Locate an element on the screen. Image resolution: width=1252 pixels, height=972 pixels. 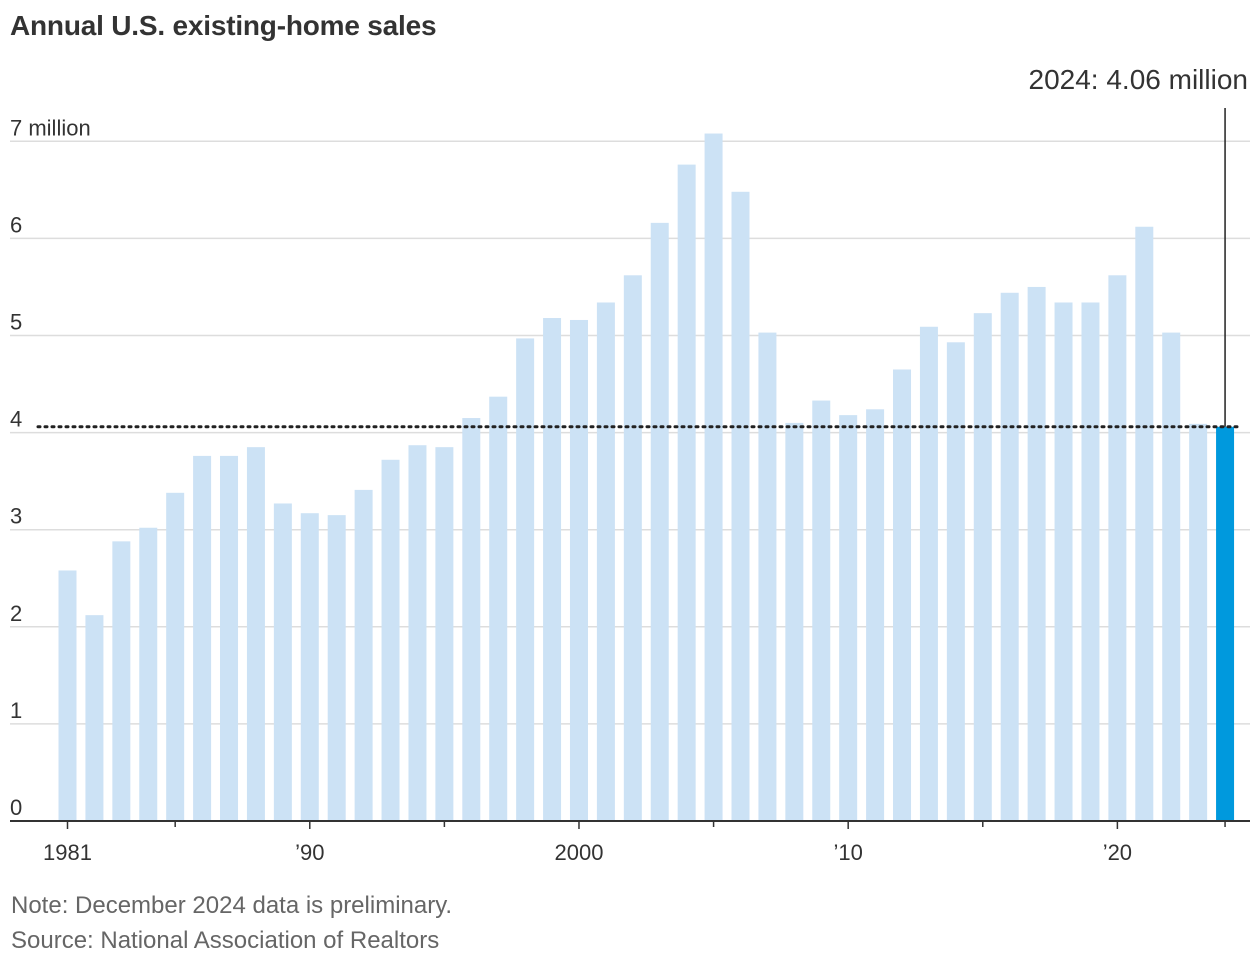
bar-1992 is located at coordinates (363, 655).